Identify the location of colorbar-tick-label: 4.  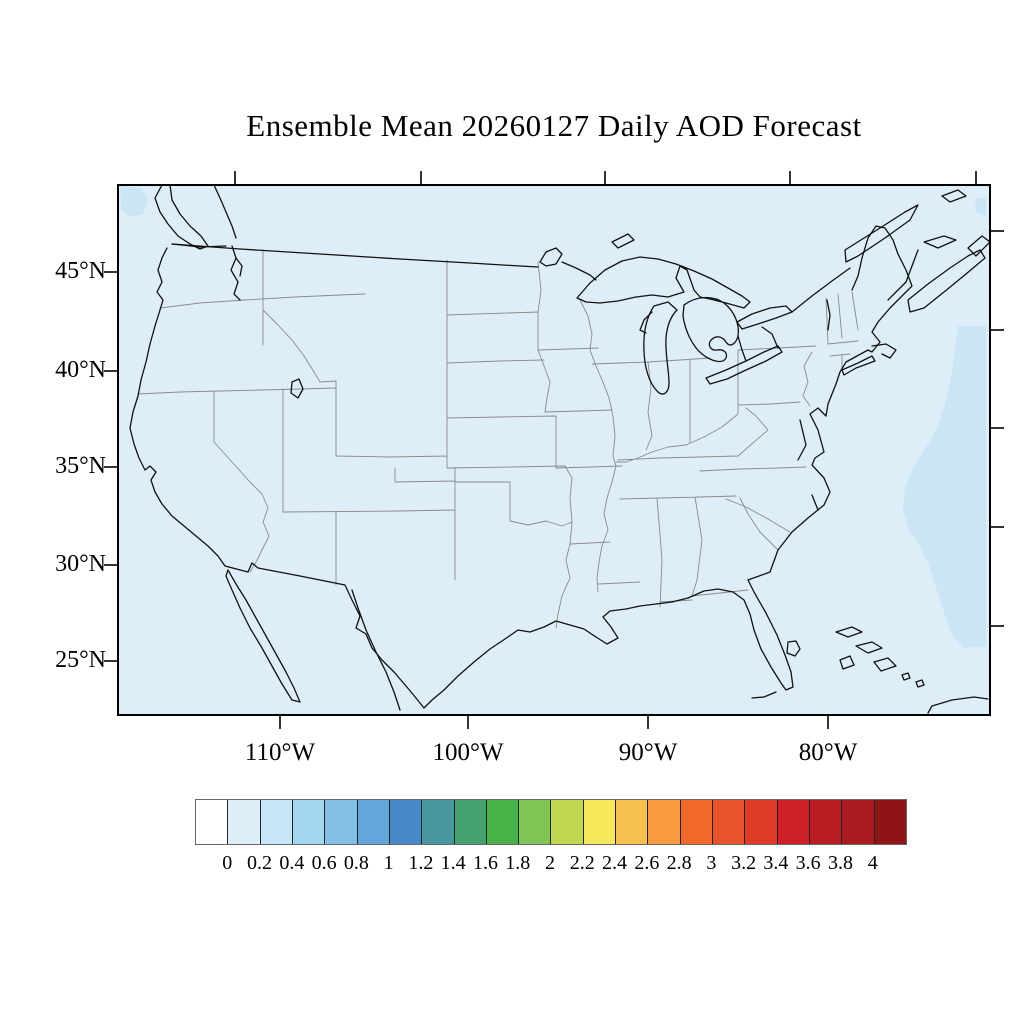
(872, 863).